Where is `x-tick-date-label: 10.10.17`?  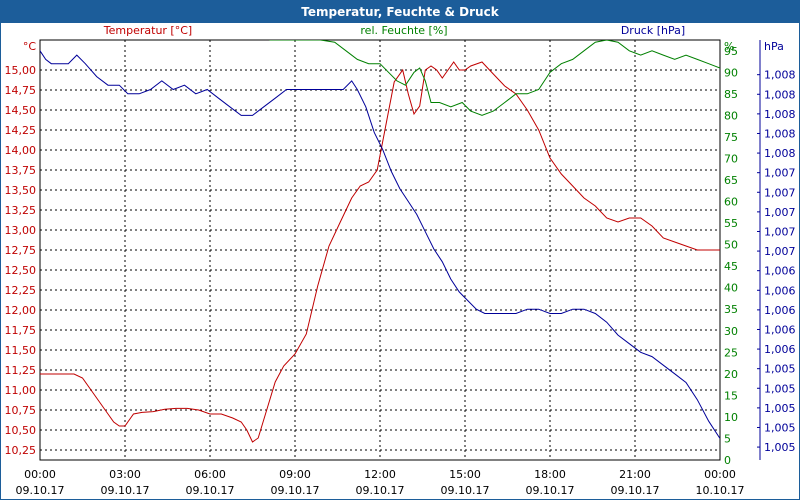
x-tick-date-label: 10.10.17 is located at coordinates (720, 490).